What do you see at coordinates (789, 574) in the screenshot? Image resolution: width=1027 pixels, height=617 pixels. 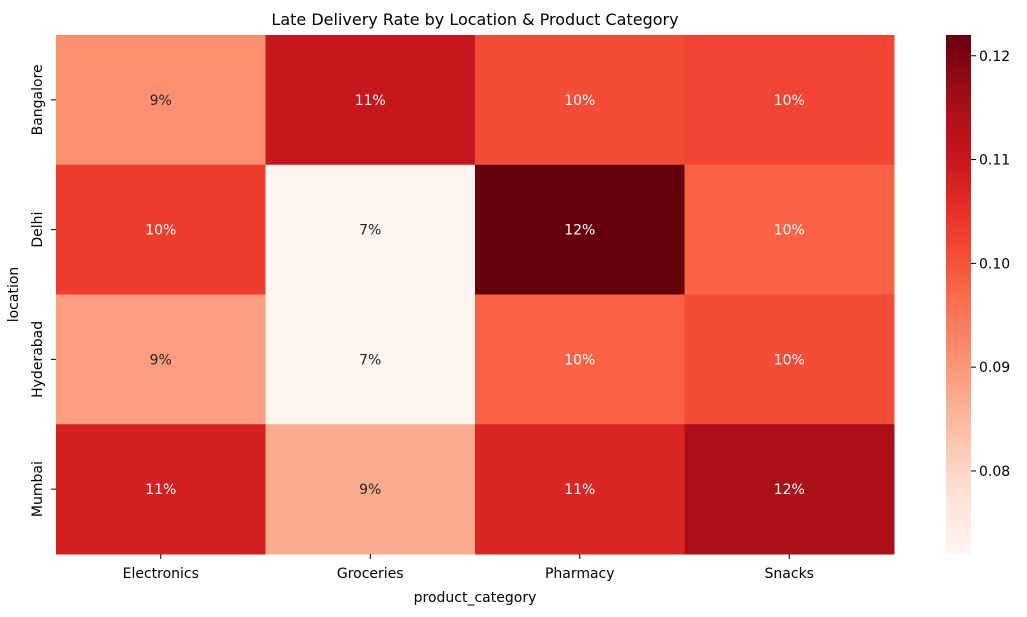 I see `x-tick-label: Snacks` at bounding box center [789, 574].